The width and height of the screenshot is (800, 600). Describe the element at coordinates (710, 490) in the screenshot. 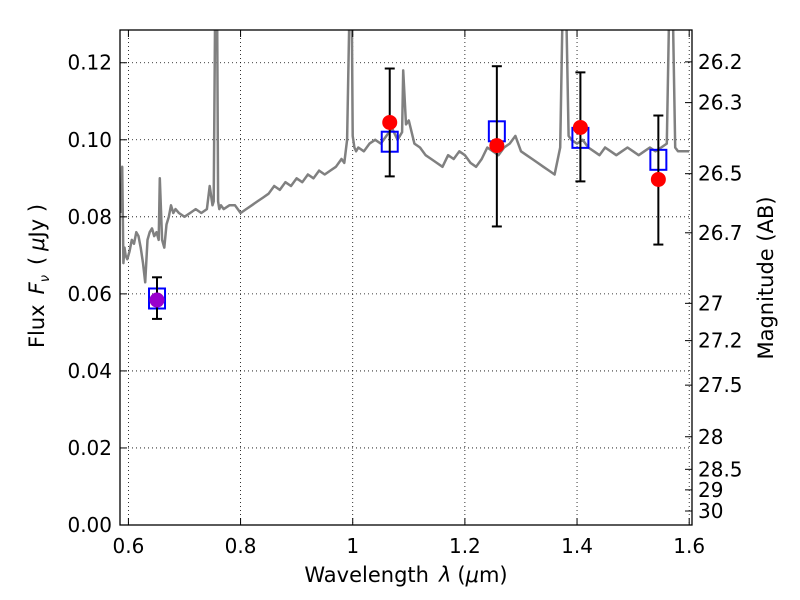

I see `mag-tick-label: 29` at that location.